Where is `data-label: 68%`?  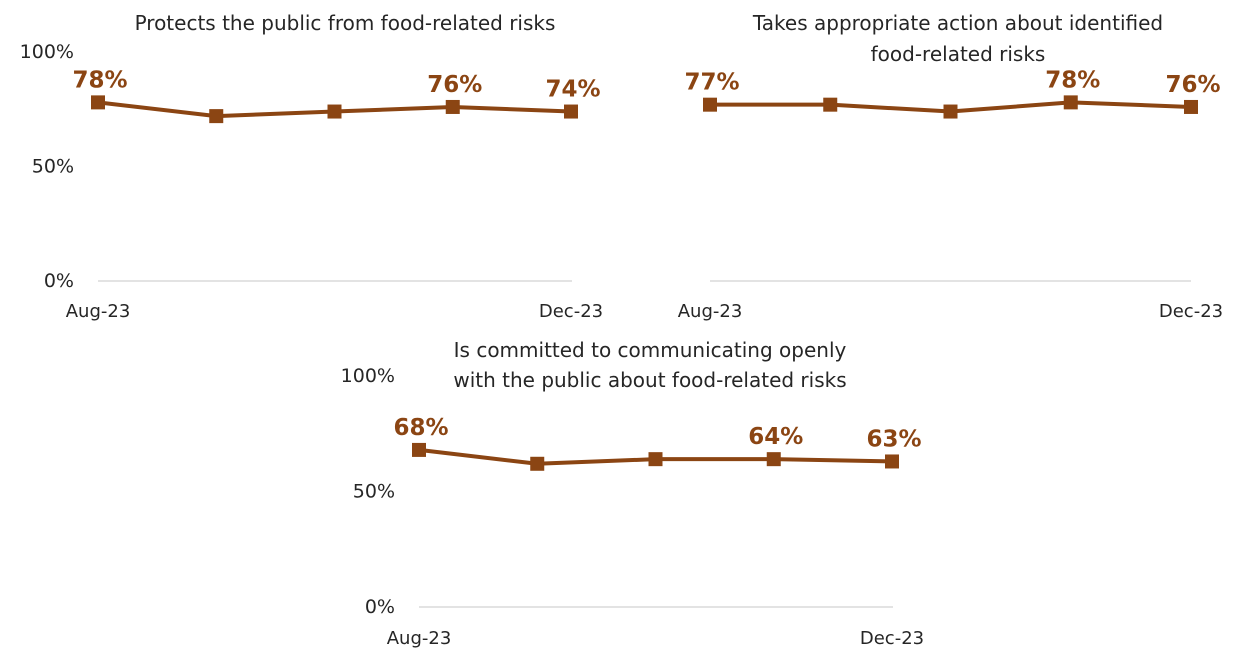
data-label: 68% is located at coordinates (420, 428).